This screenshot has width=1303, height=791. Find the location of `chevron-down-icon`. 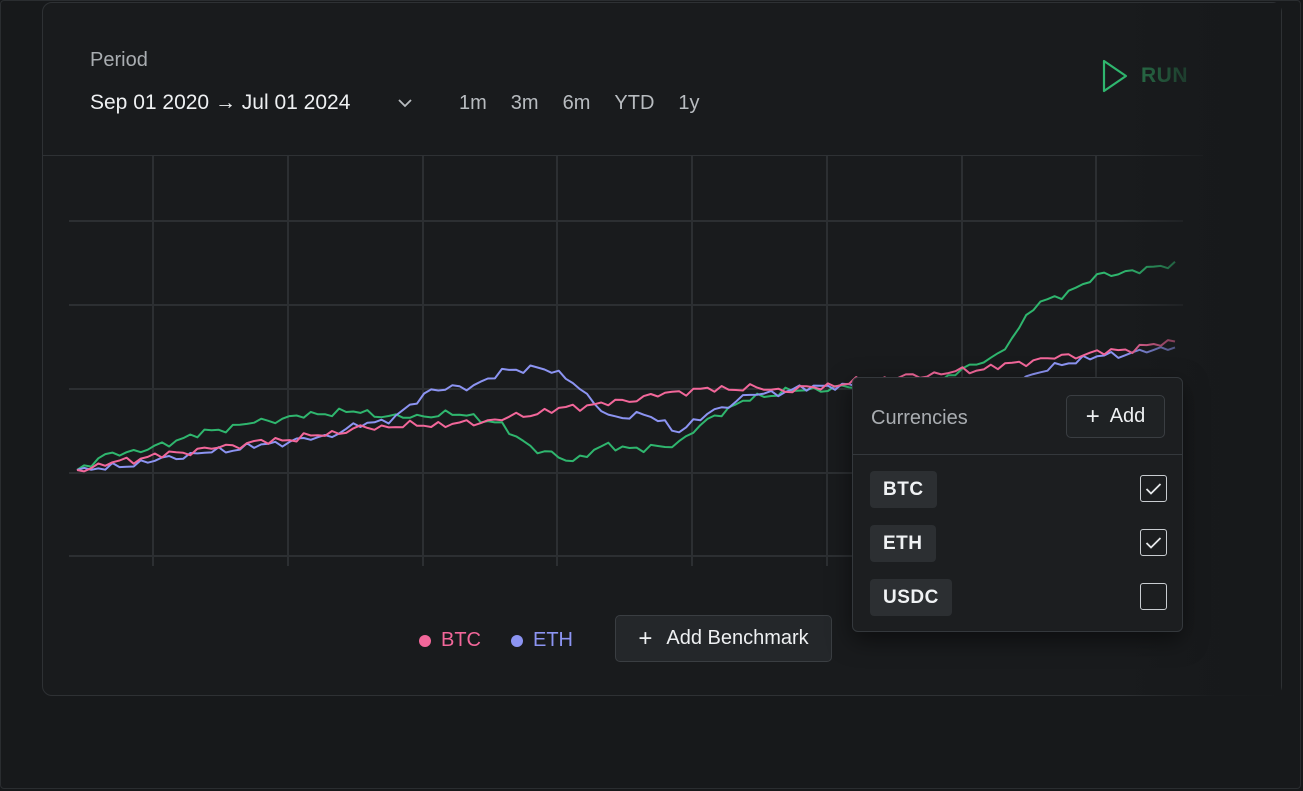

chevron-down-icon is located at coordinates (405, 103).